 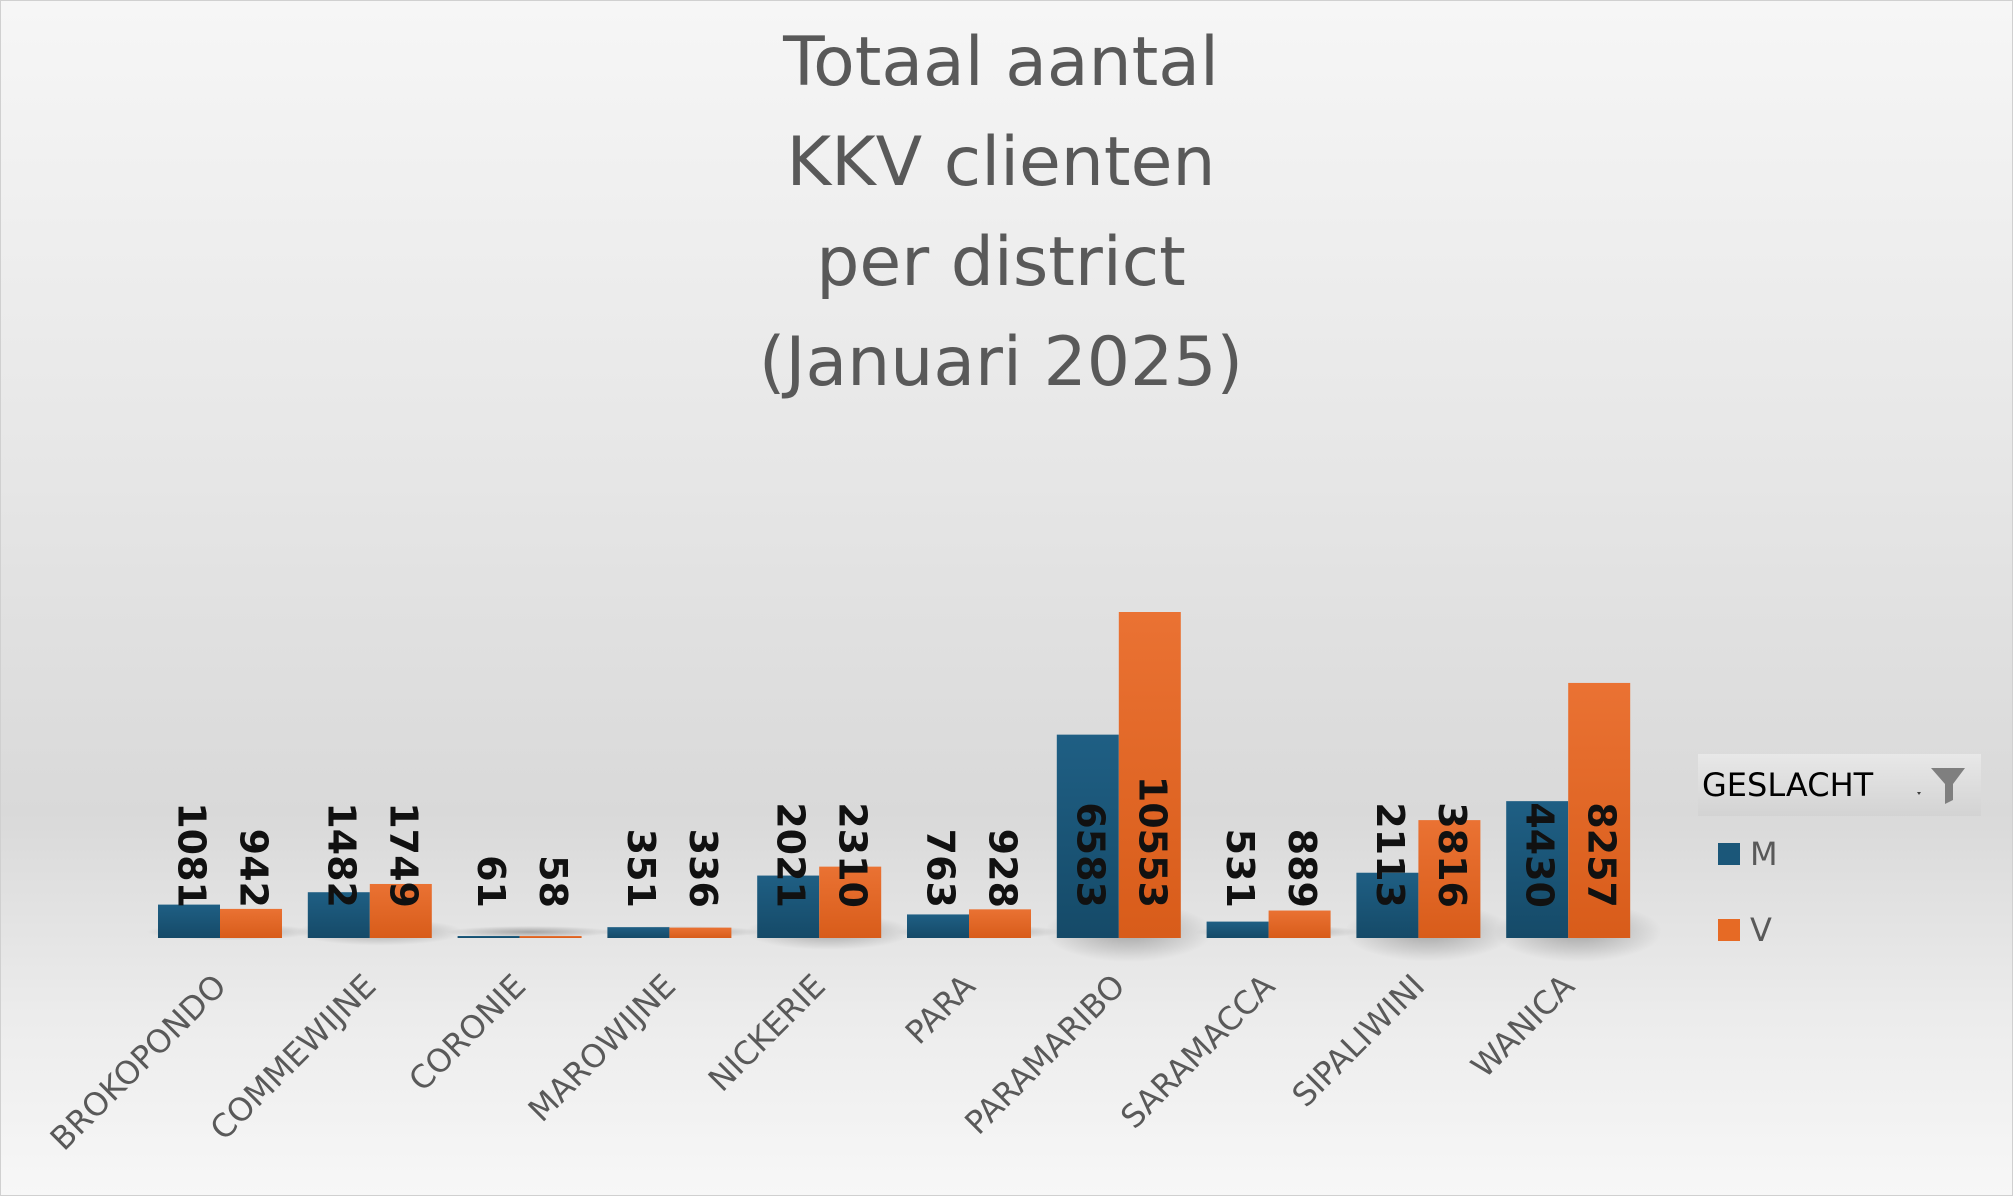 I want to click on bar-wanica-v, so click(x=1599, y=810).